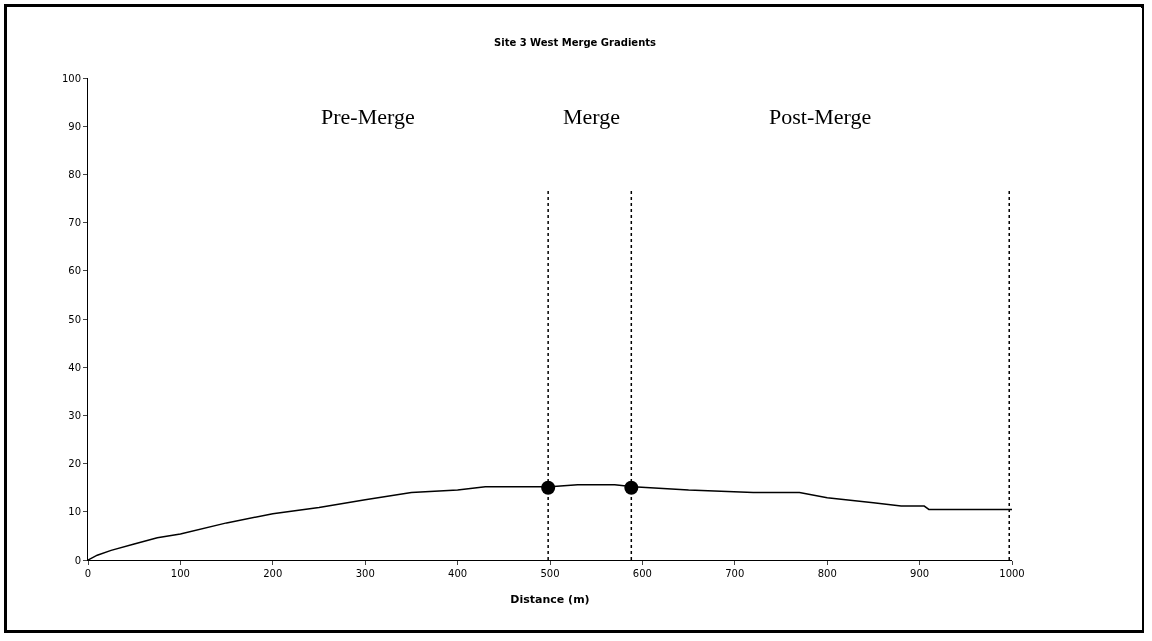  I want to click on x-tick-label: 700, so click(735, 573).